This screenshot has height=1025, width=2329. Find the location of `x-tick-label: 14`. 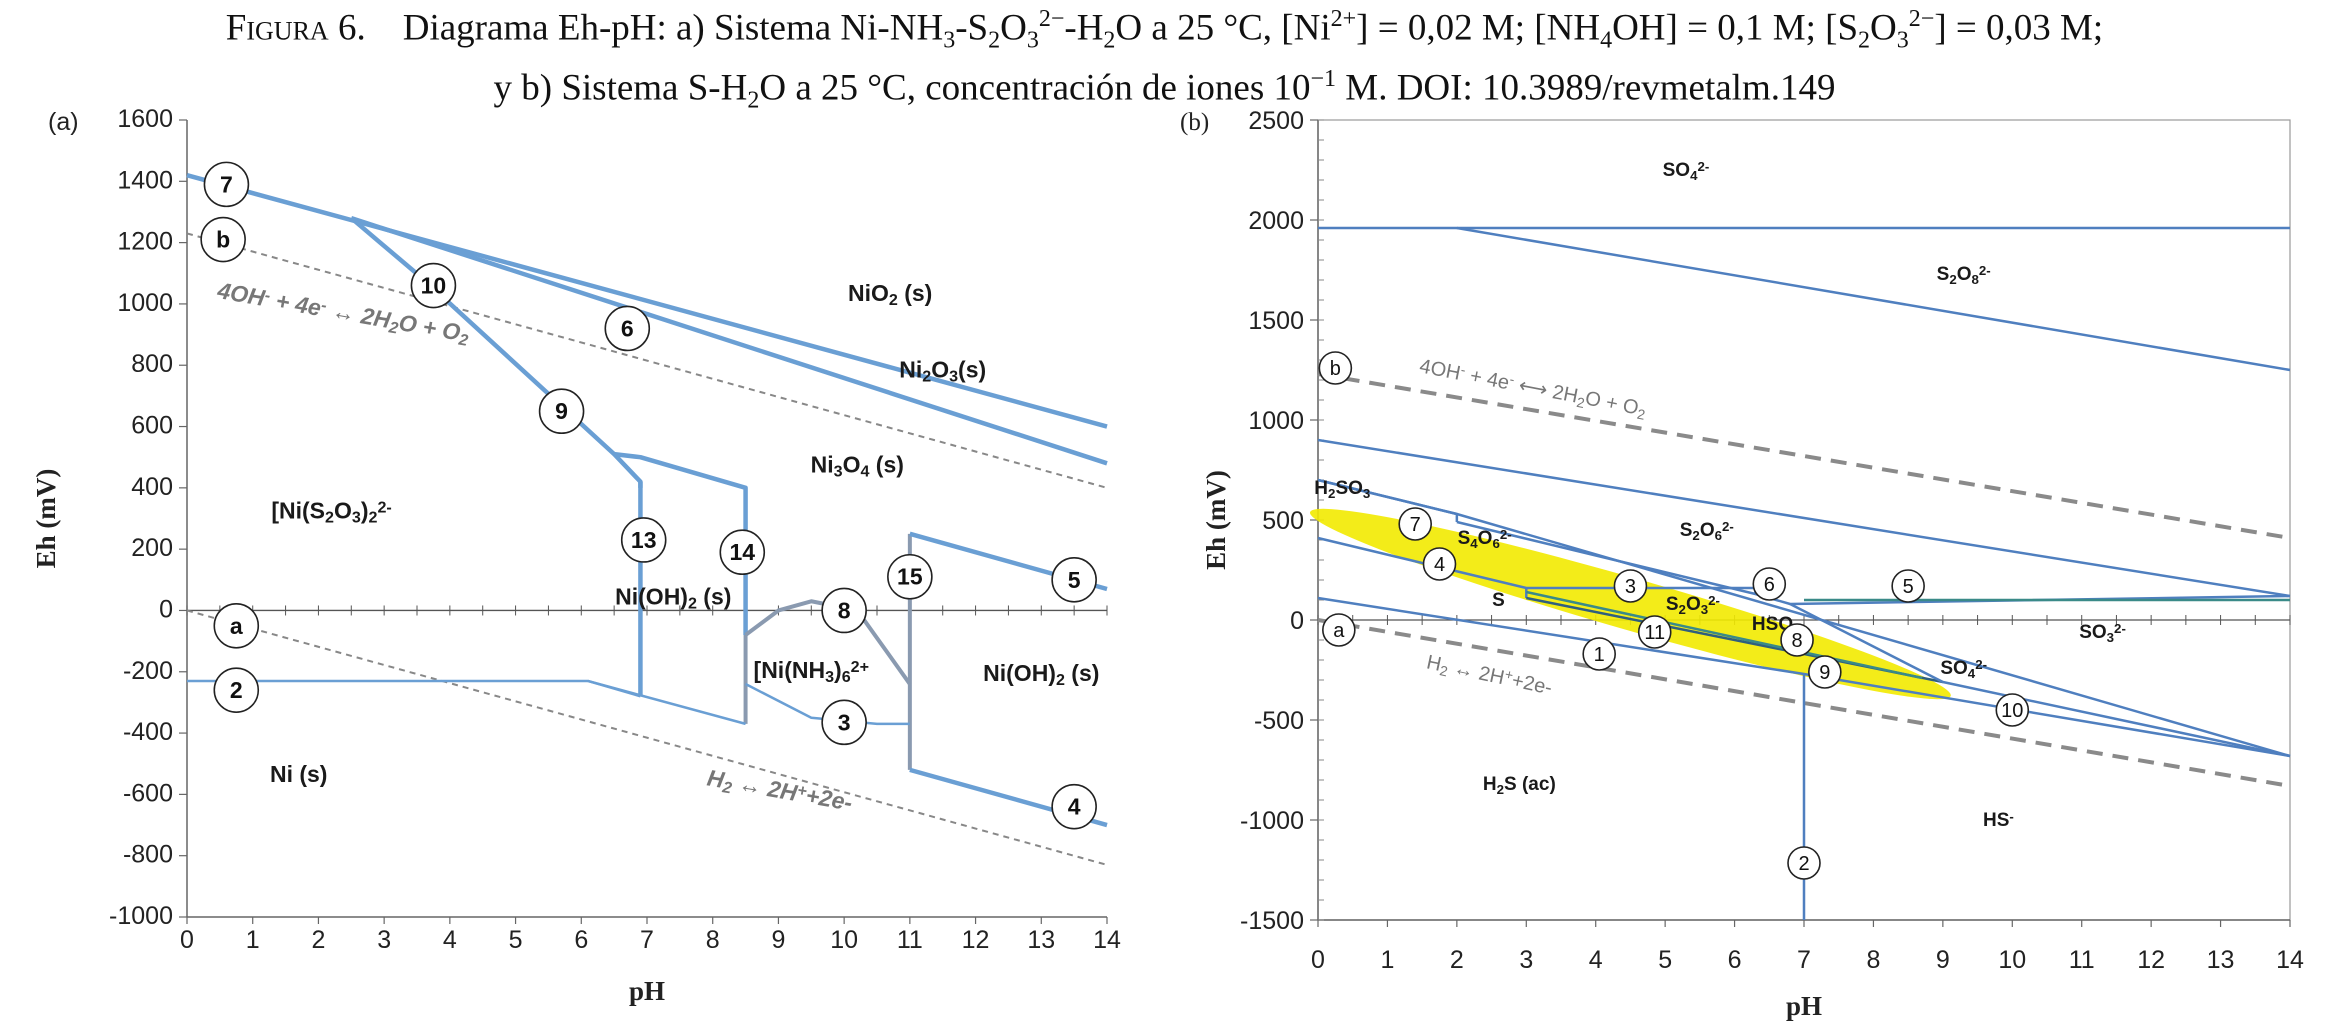

x-tick-label: 14 is located at coordinates (1107, 940).